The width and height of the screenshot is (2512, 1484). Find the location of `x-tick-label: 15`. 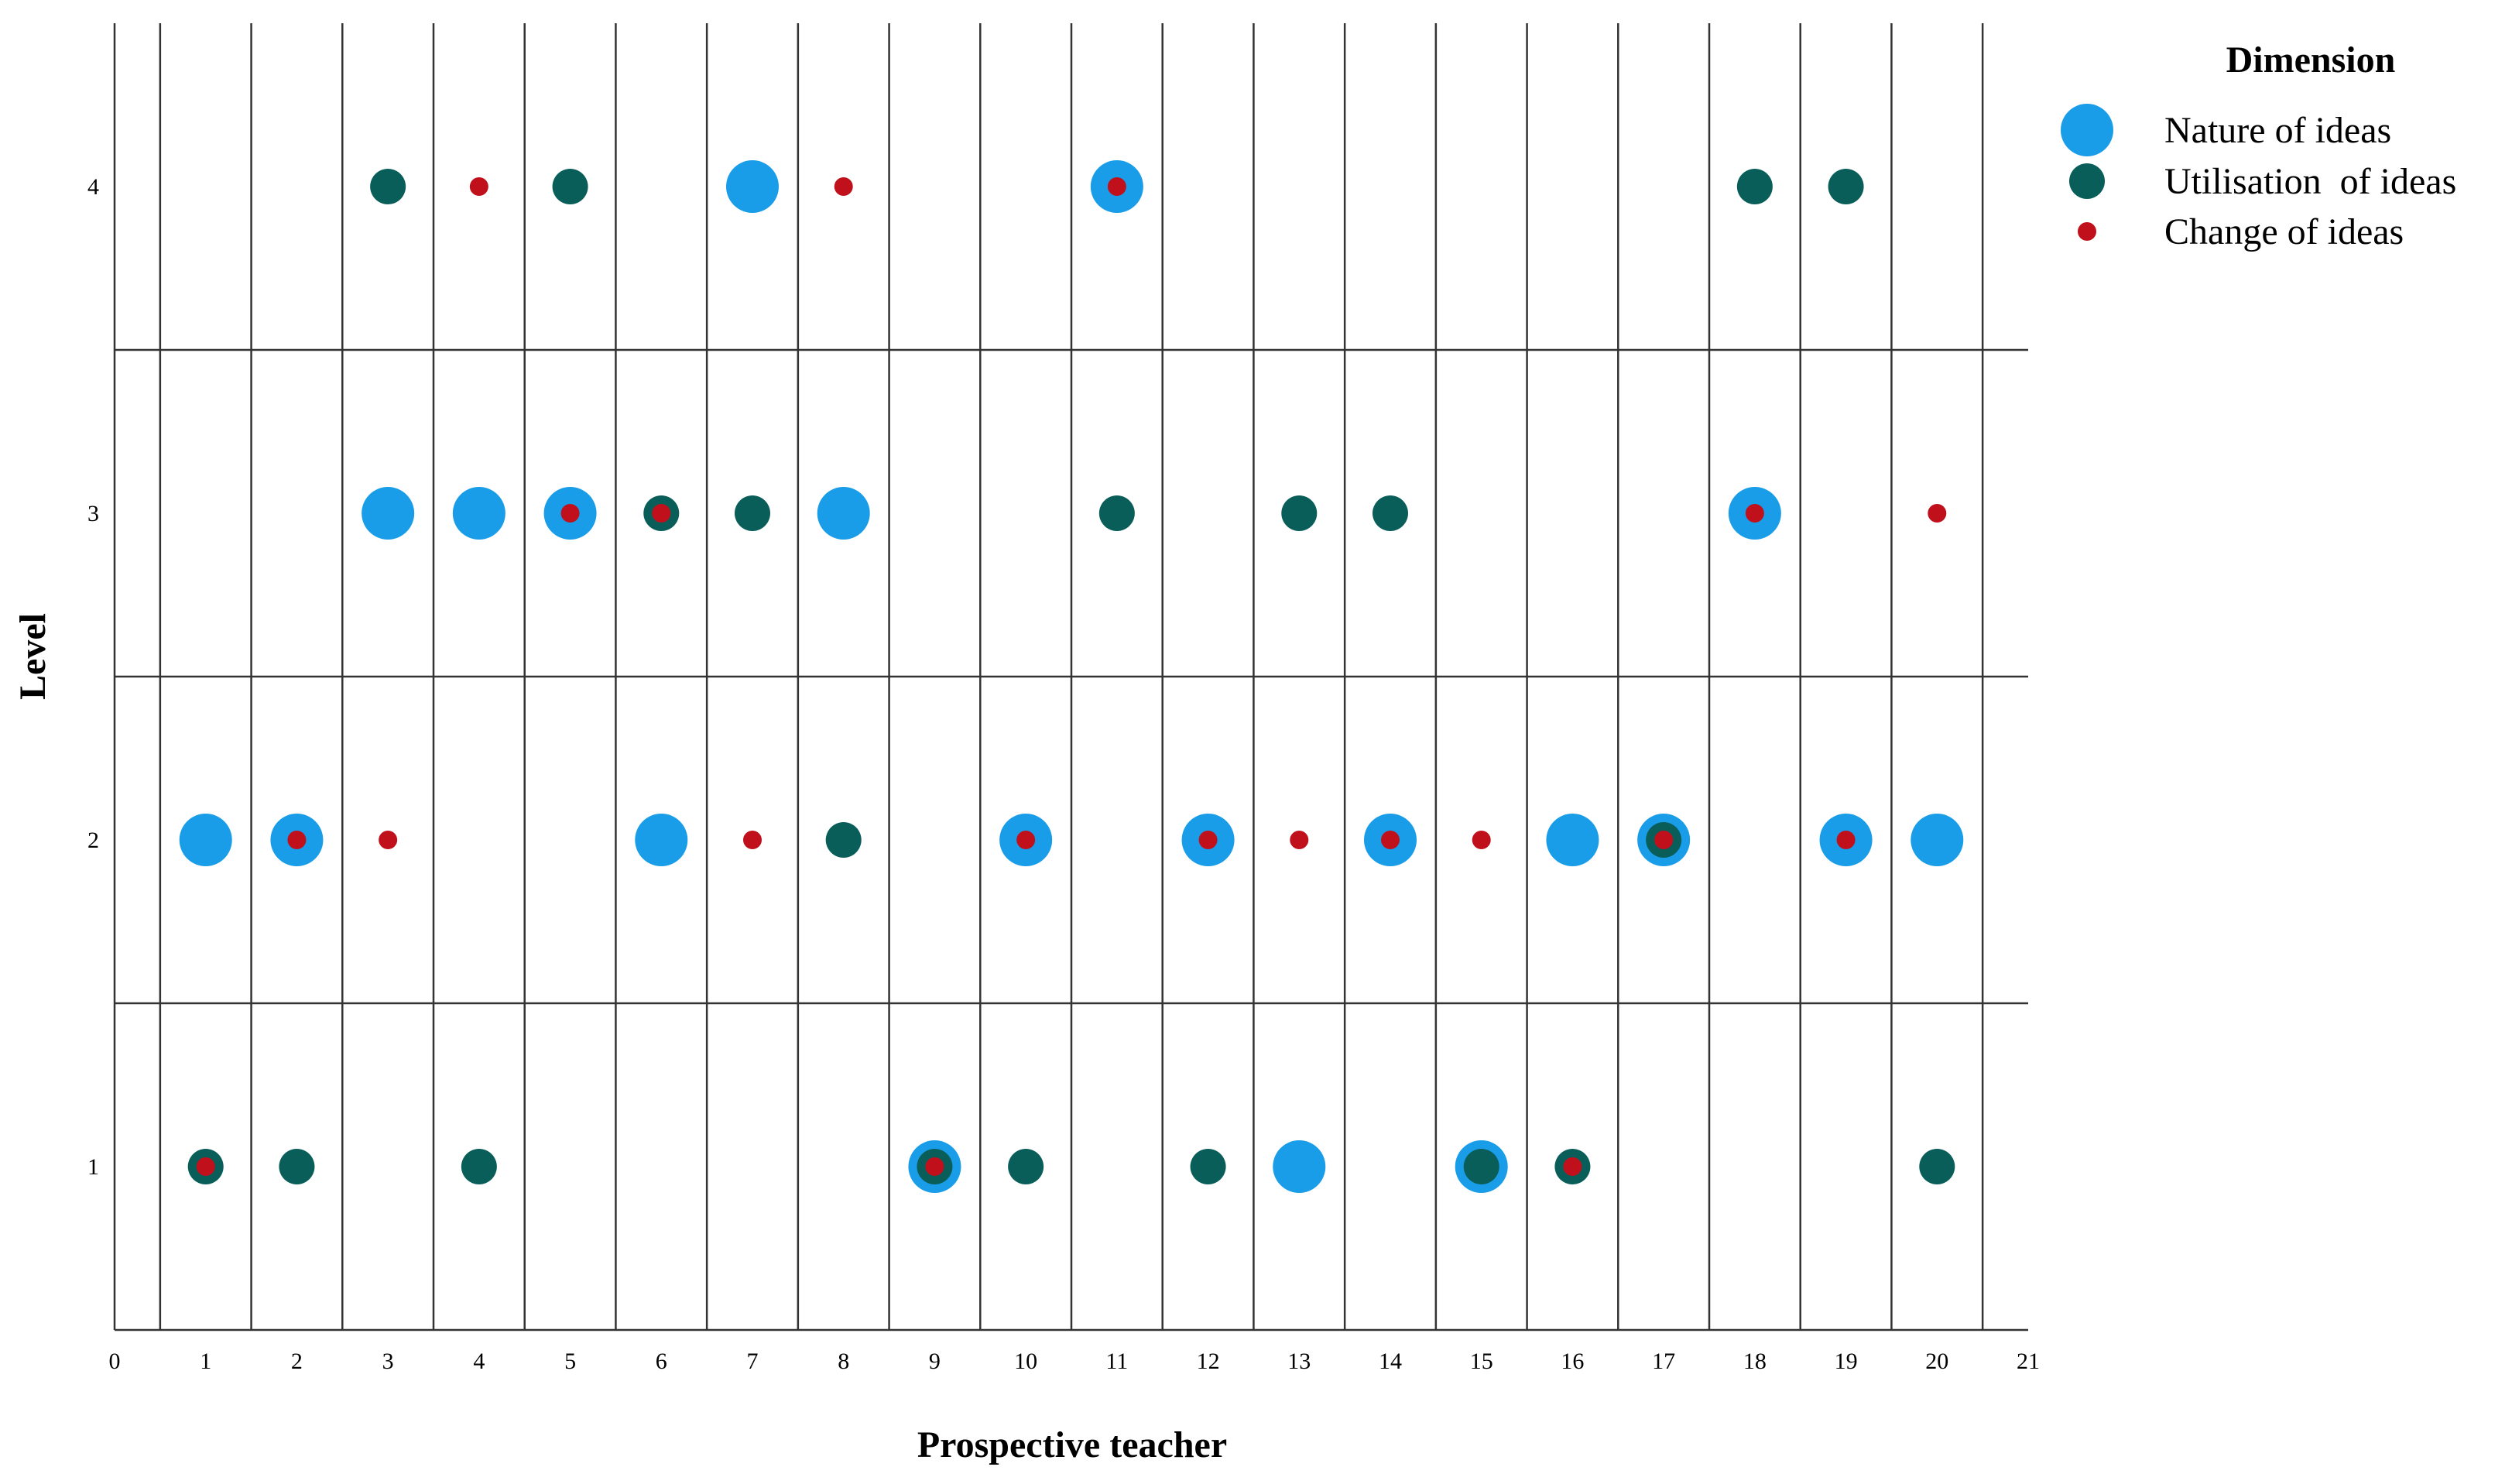

x-tick-label: 15 is located at coordinates (1481, 1361).